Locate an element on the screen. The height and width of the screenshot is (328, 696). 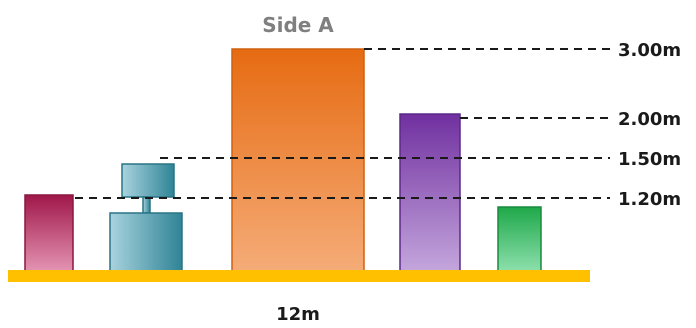
level-label-3.00m: 3.00m is located at coordinates (649, 50).